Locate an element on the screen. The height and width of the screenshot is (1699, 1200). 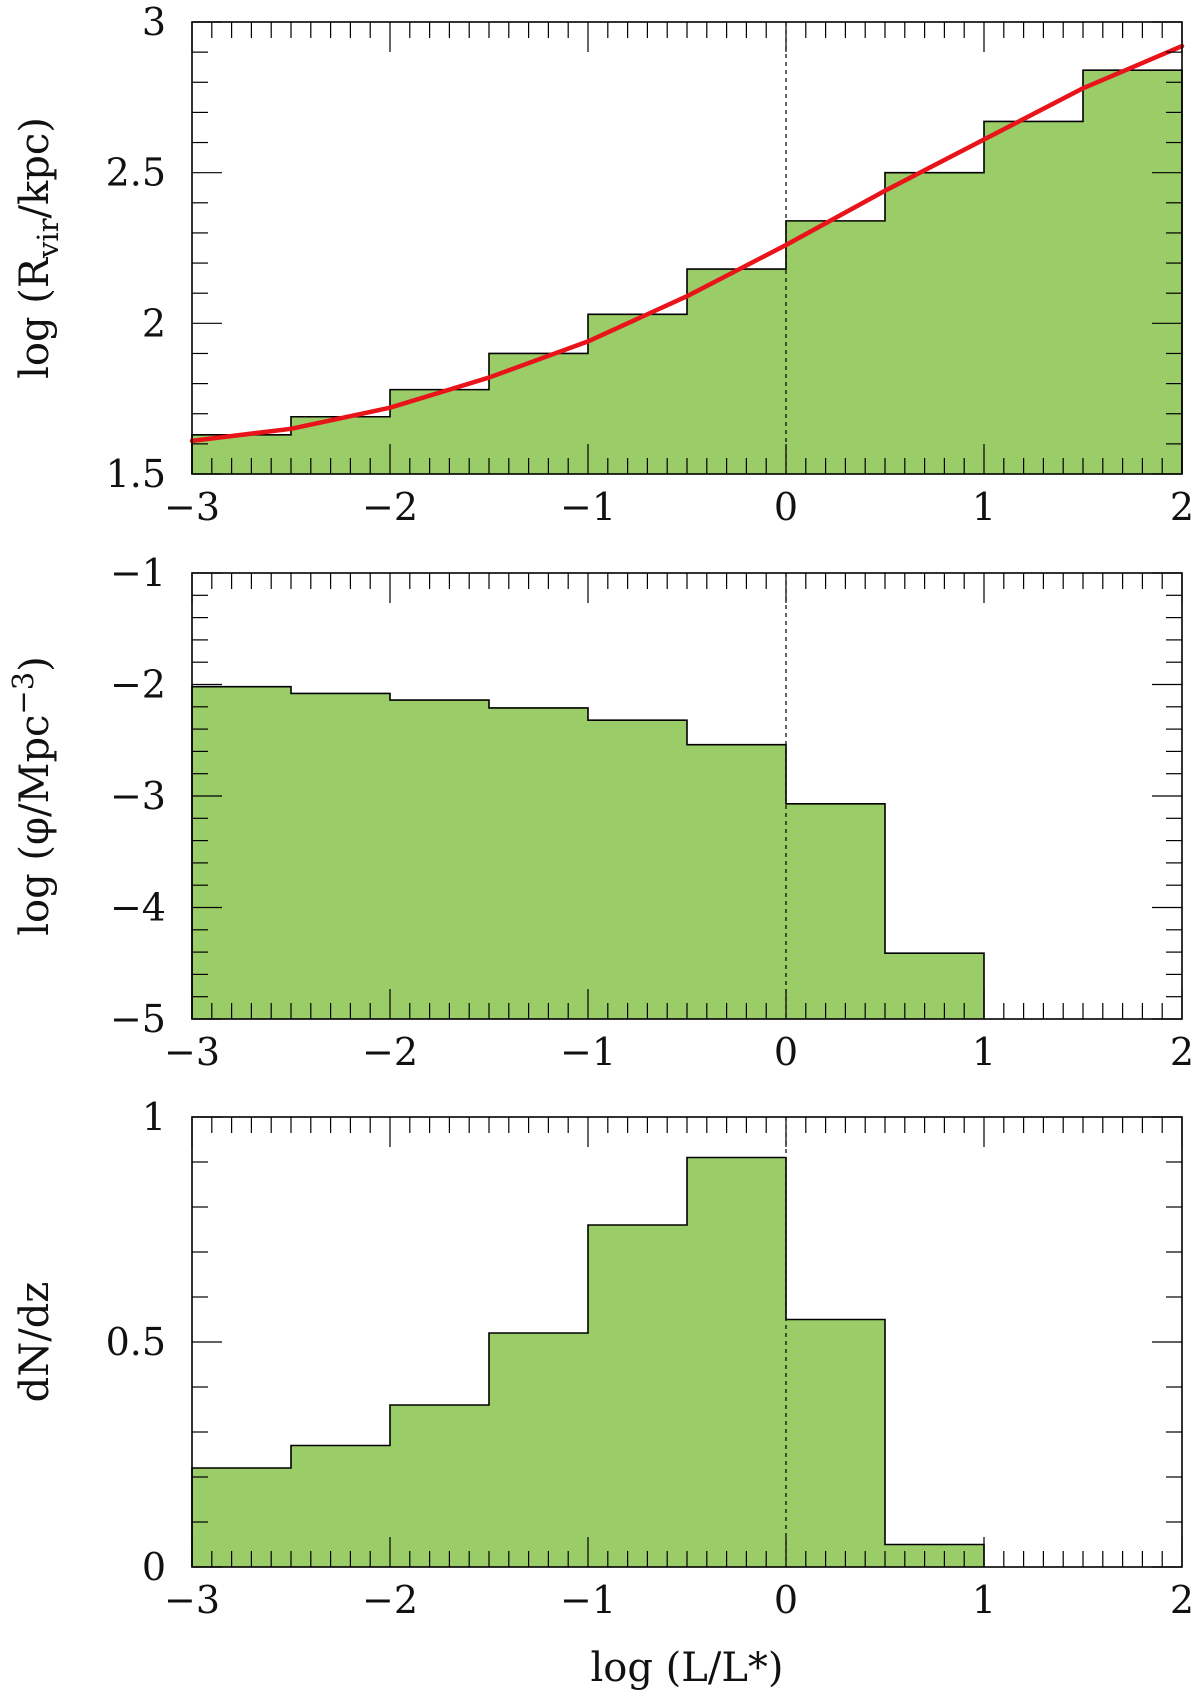
y-tick-label: 0 is located at coordinates (154, 1567).